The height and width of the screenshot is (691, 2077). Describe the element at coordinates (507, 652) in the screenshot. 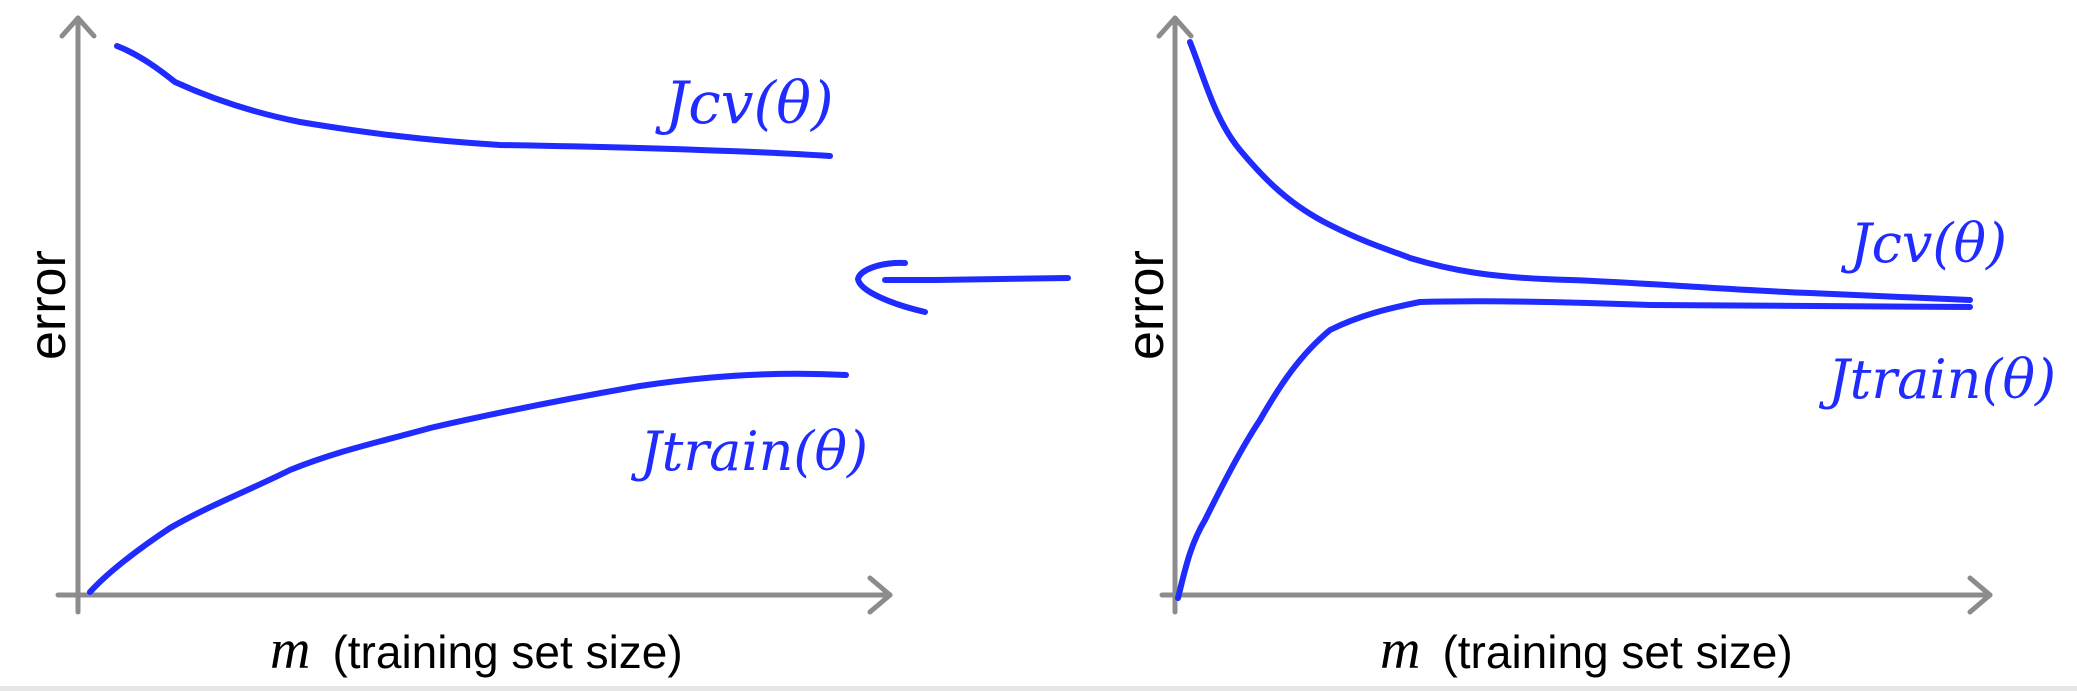

I see `left-x-axis-text: (training set size)` at that location.